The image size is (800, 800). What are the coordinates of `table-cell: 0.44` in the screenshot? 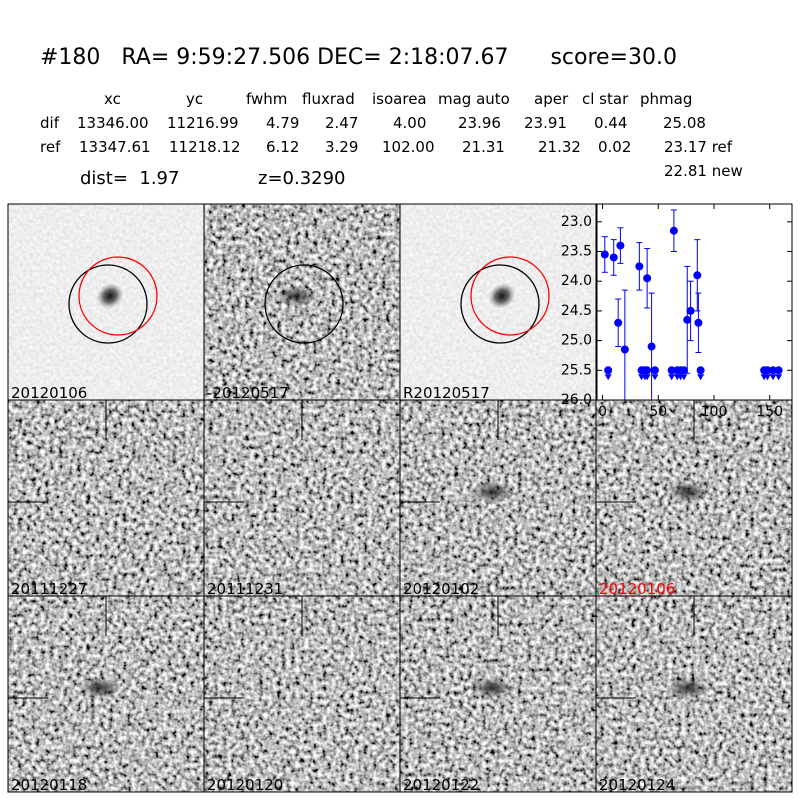 It's located at (610, 123).